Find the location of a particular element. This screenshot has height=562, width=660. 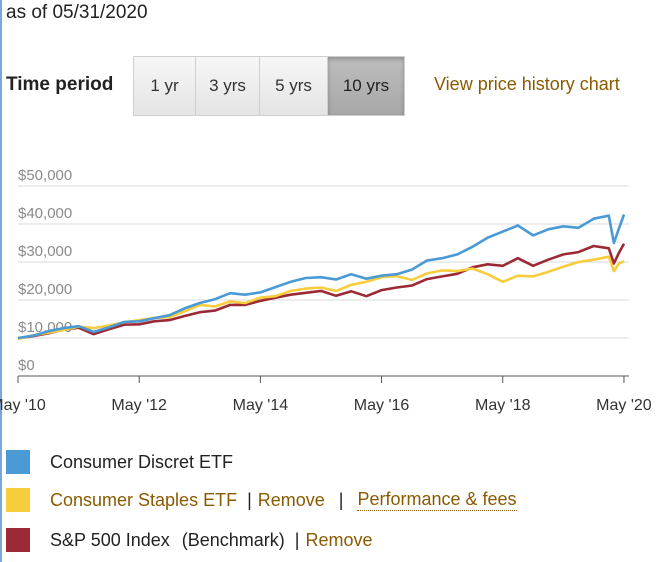

y-tick-label: $0 is located at coordinates (26, 365).